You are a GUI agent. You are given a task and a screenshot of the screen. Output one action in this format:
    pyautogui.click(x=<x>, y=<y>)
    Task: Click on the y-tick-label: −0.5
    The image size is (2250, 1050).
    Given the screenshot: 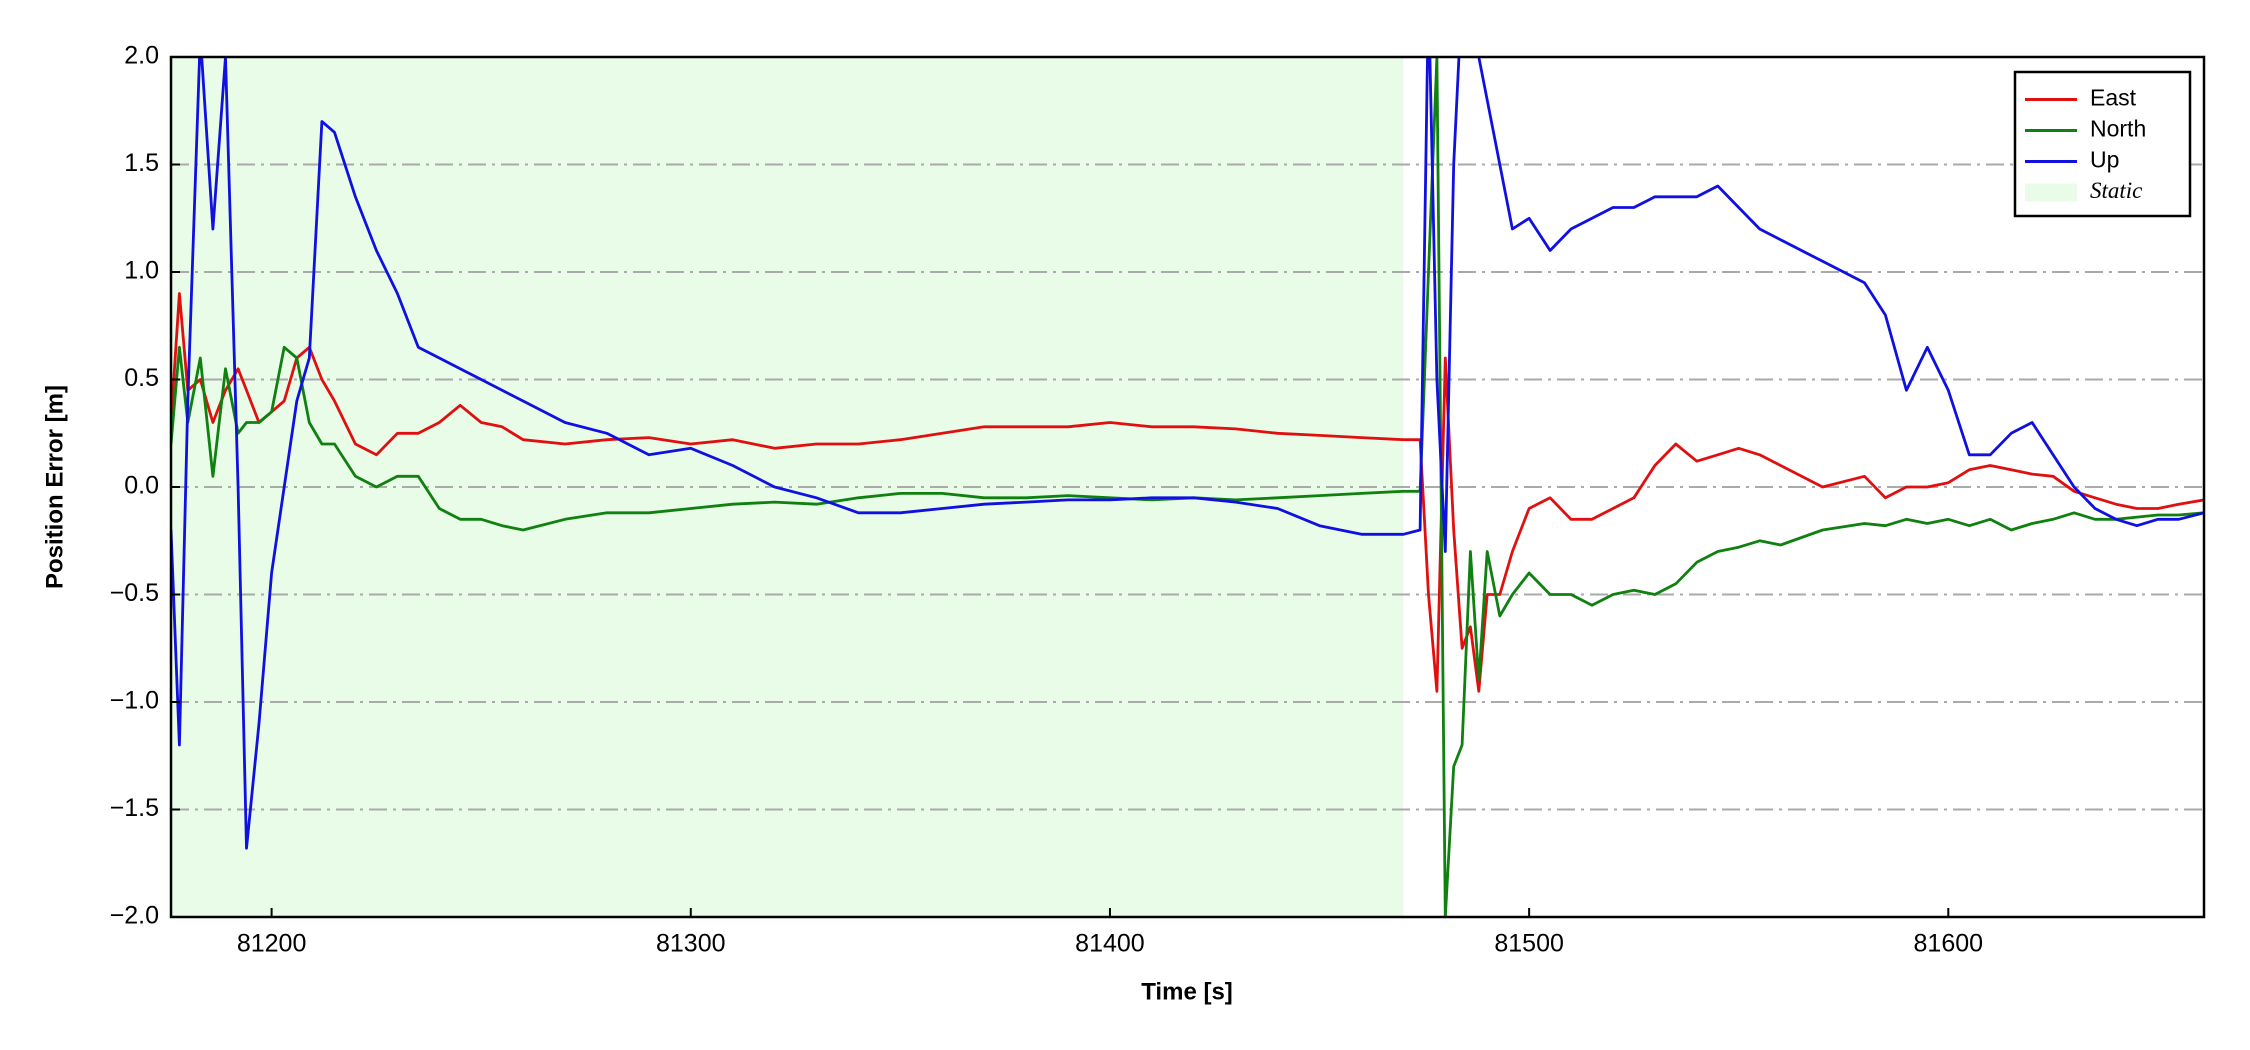 What is the action you would take?
    pyautogui.click(x=134, y=593)
    